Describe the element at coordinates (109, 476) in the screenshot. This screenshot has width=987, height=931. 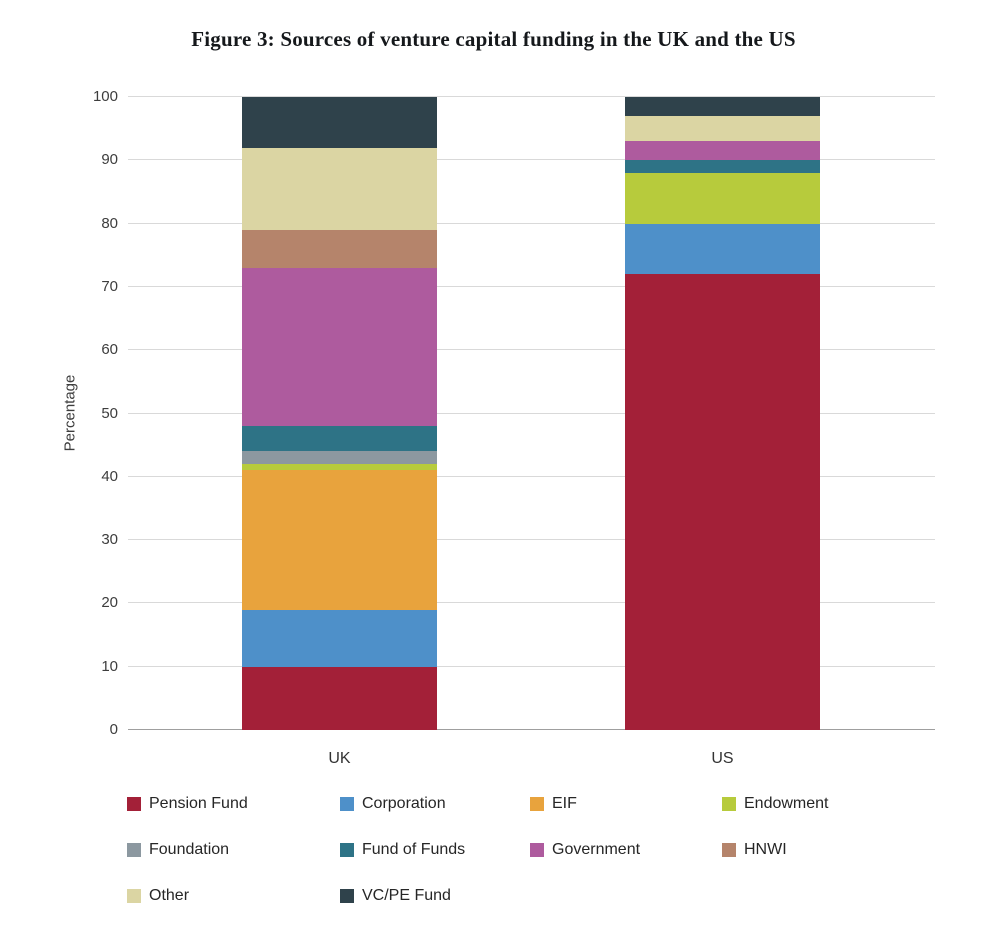
I see `y-tick-label: 40` at that location.